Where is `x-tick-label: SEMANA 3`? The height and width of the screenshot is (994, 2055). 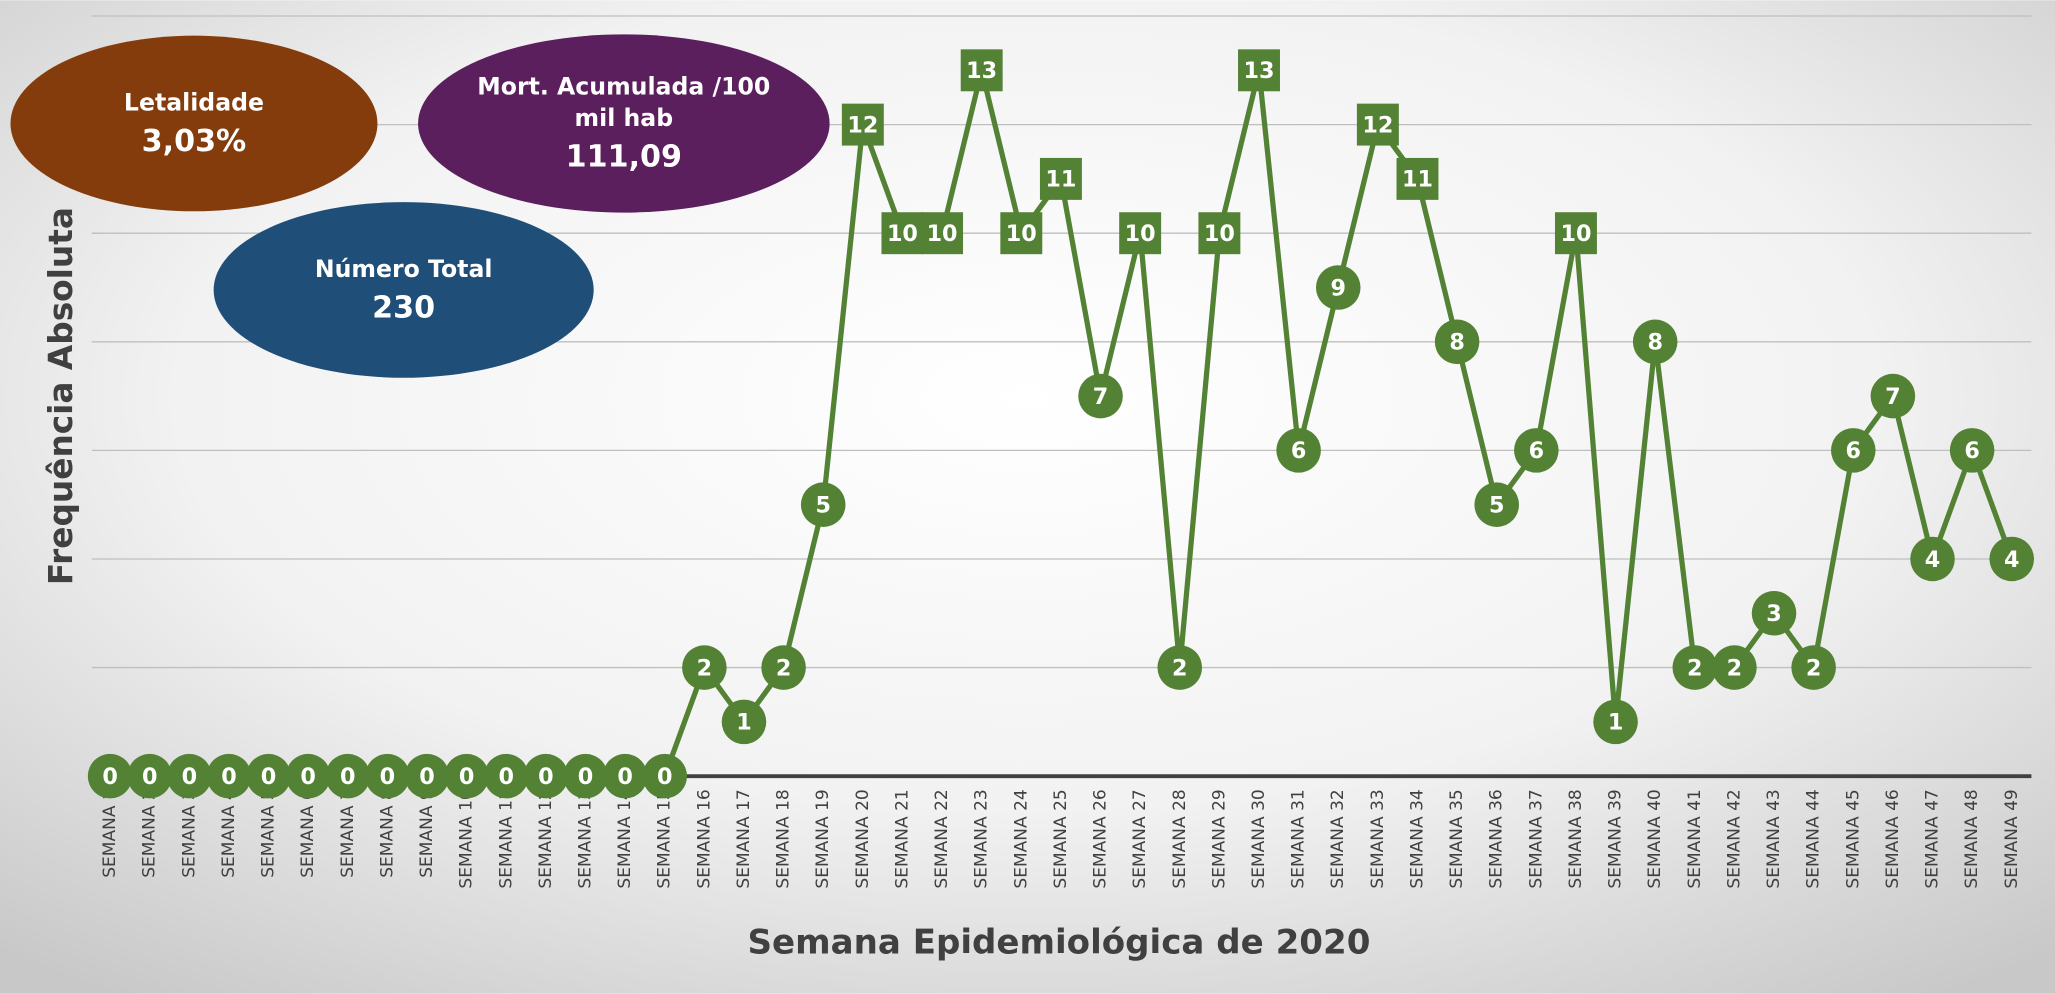
x-tick-label: SEMANA 3 is located at coordinates (189, 833).